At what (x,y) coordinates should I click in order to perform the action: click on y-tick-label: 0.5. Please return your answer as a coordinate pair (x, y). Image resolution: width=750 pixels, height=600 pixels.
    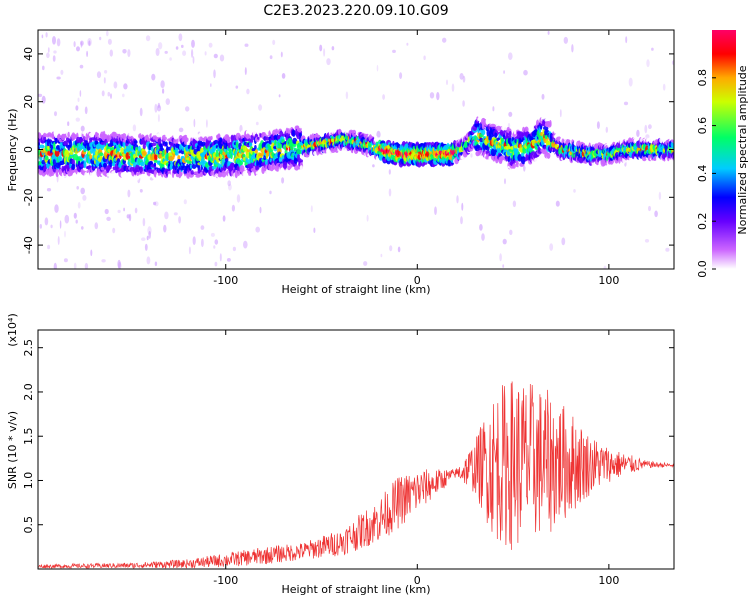
    Looking at the image, I should click on (28, 525).